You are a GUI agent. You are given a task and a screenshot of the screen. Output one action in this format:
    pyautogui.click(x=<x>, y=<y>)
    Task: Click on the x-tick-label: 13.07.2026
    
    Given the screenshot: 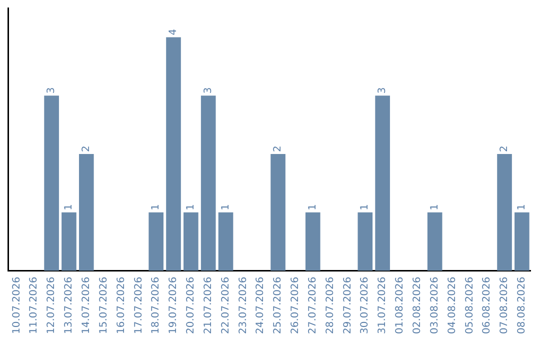 What is the action you would take?
    pyautogui.click(x=69, y=305)
    